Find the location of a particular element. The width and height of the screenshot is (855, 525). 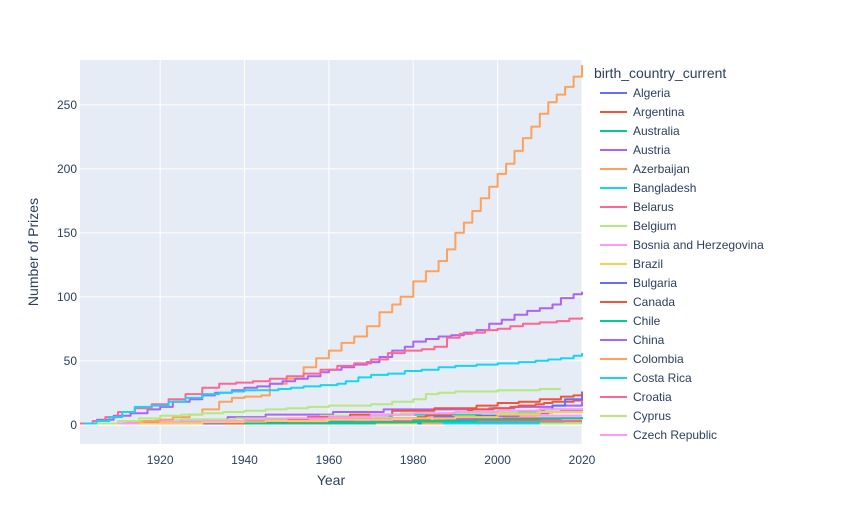

y-axis-title: Number of Prizes is located at coordinates (33, 252).